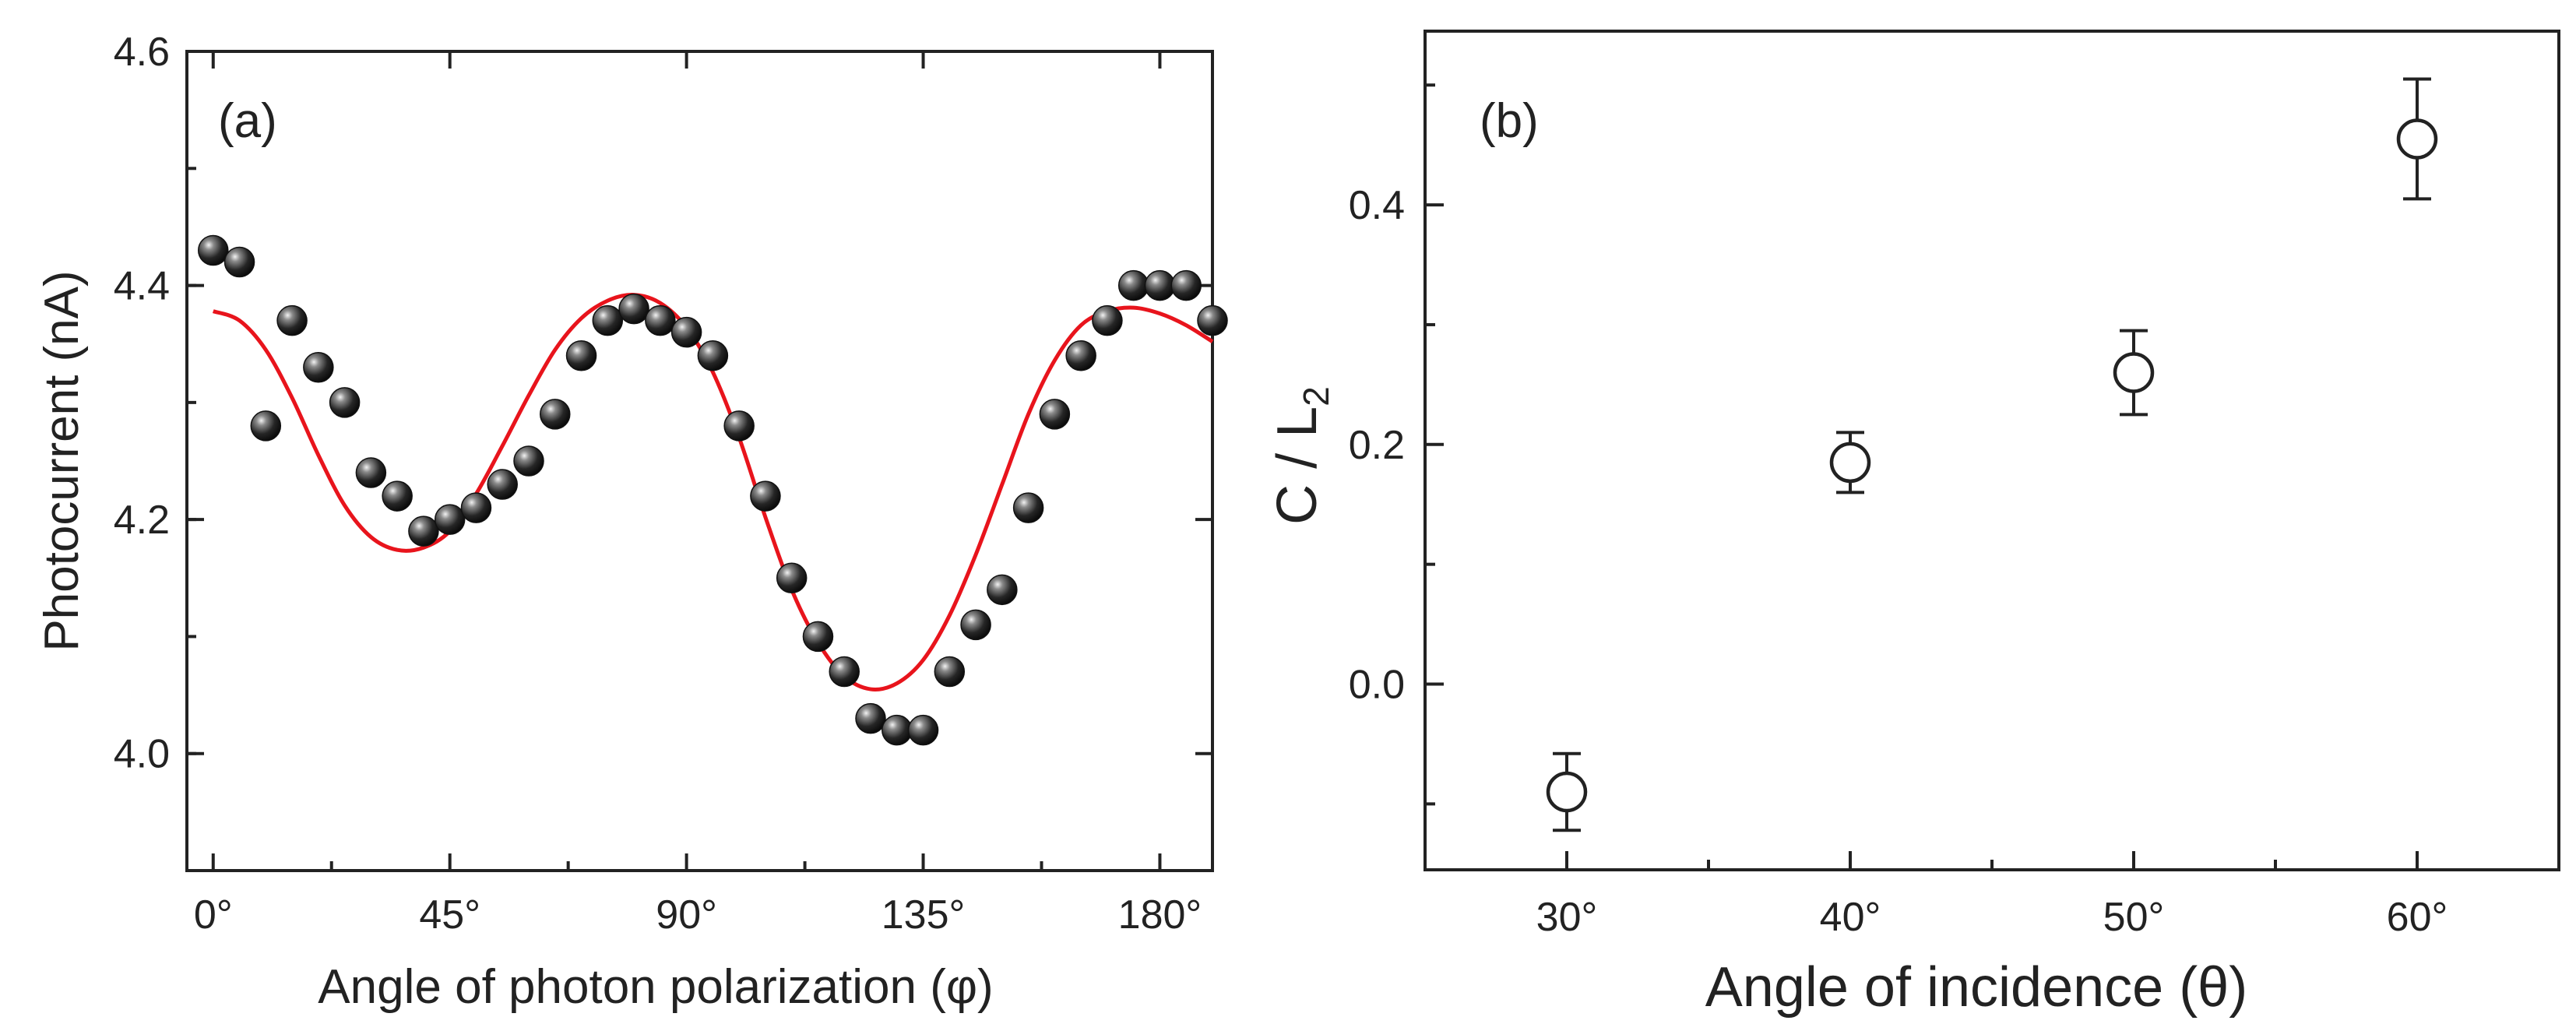 This screenshot has width=2576, height=1031. Describe the element at coordinates (1297, 465) in the screenshot. I see `panel-b-y-axis-title-main: C / L` at that location.